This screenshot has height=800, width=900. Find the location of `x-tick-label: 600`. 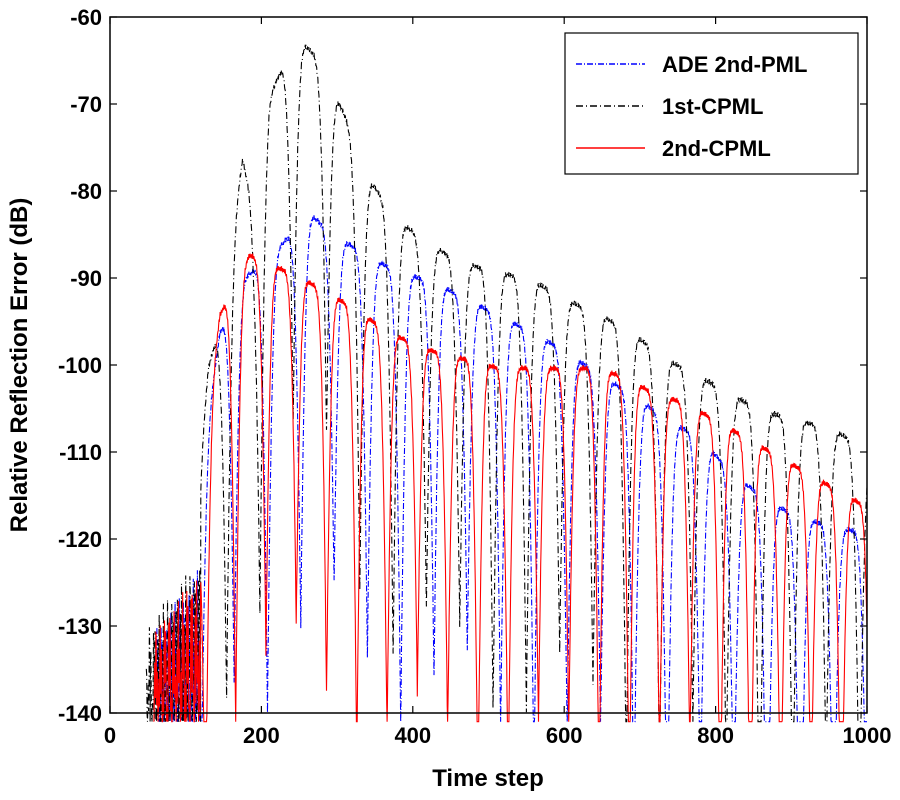

x-tick-label: 600 is located at coordinates (564, 735).